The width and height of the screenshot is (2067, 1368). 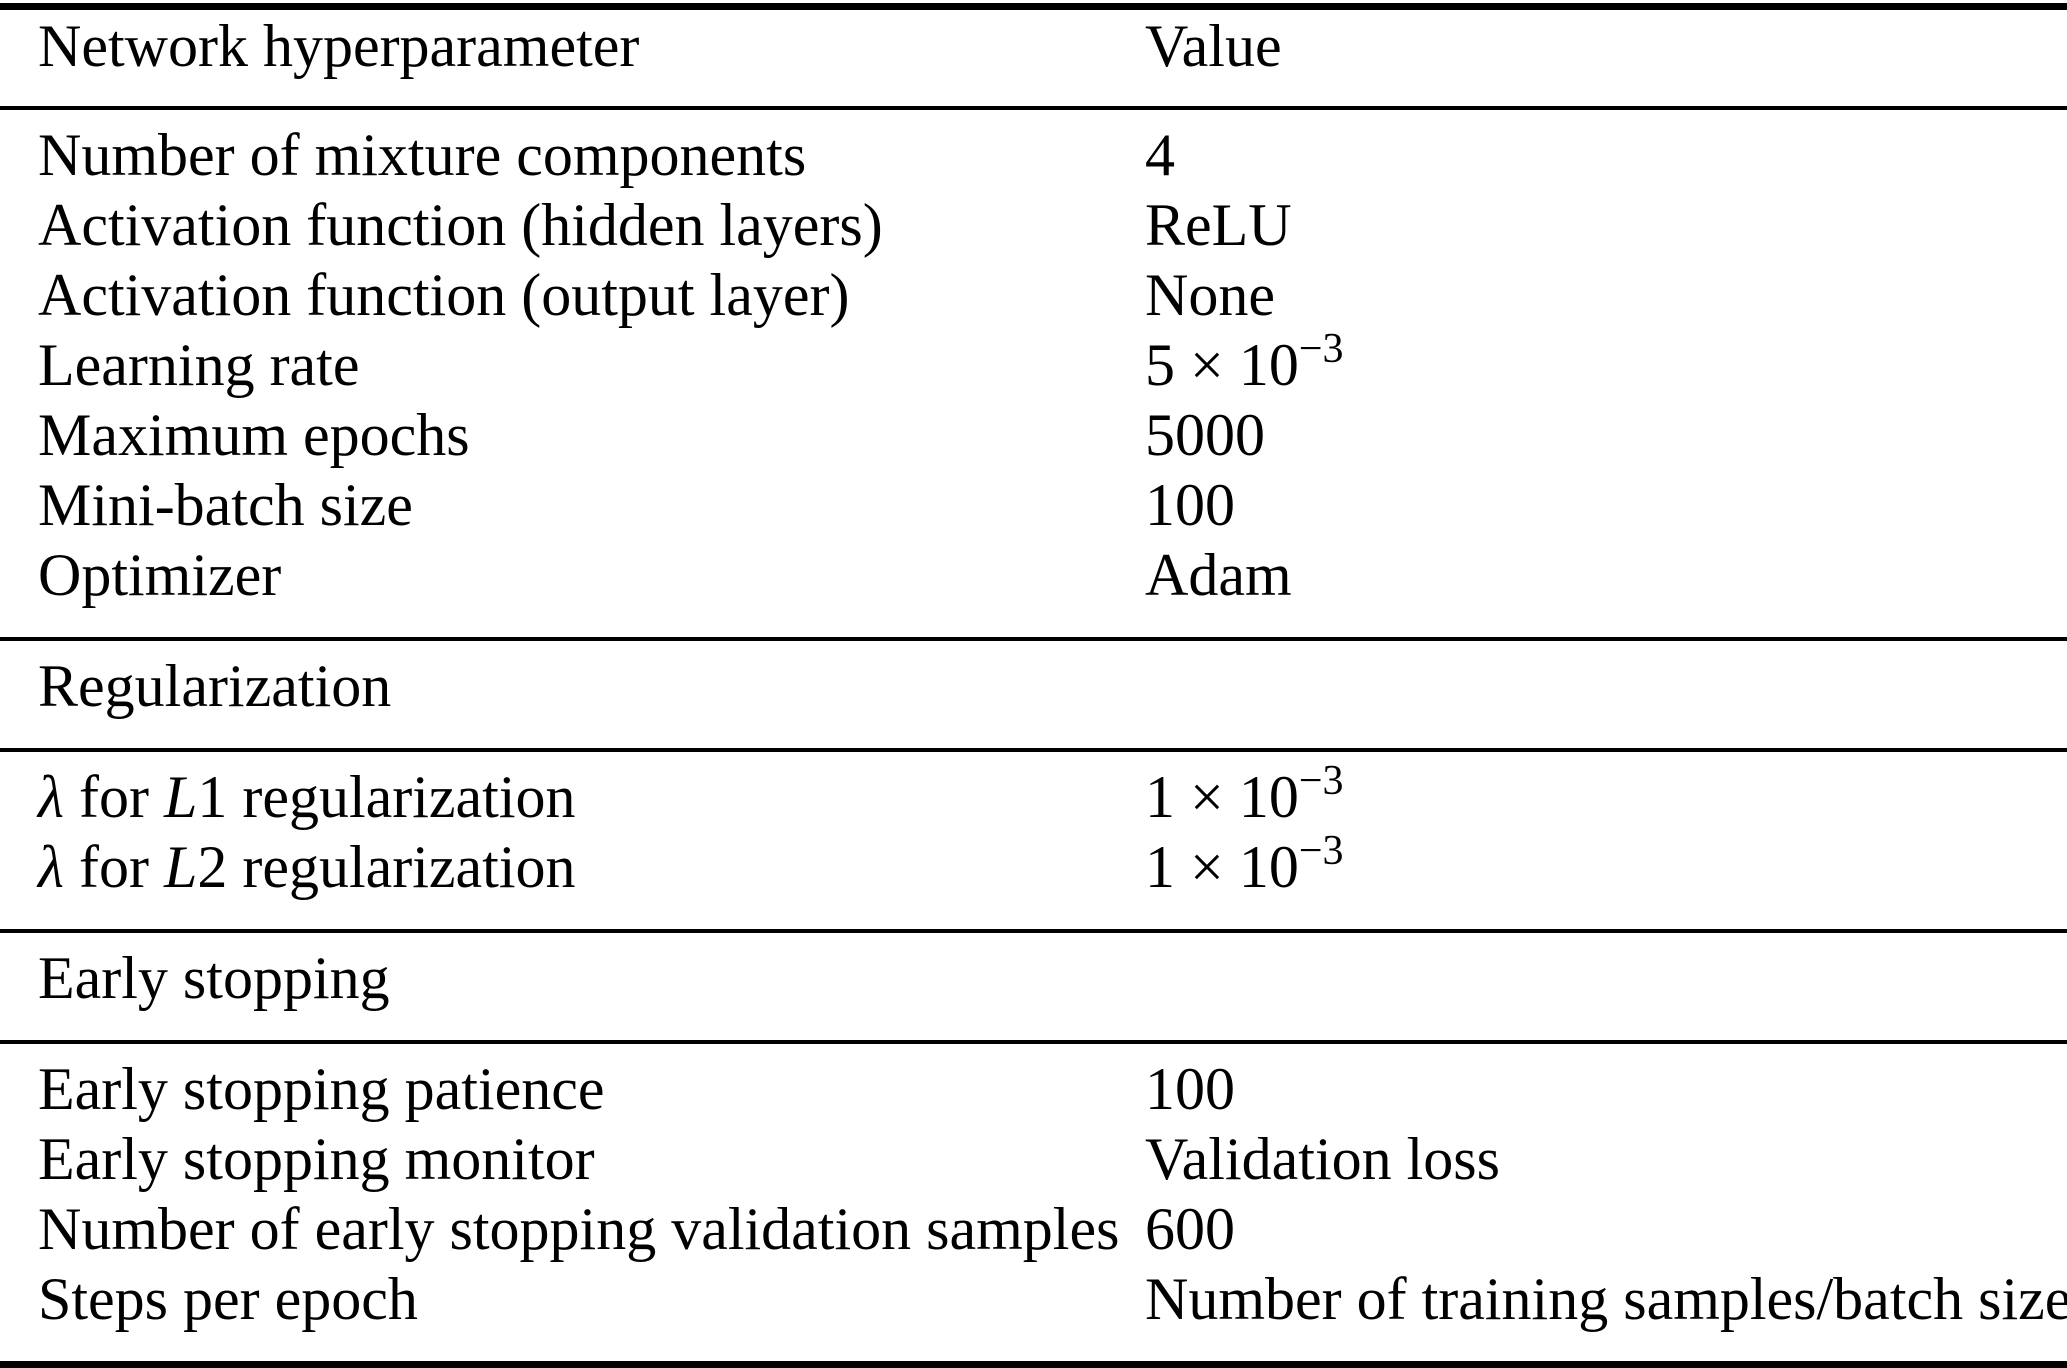 I want to click on param-cell: λ for L1 regularization, so click(x=591, y=797).